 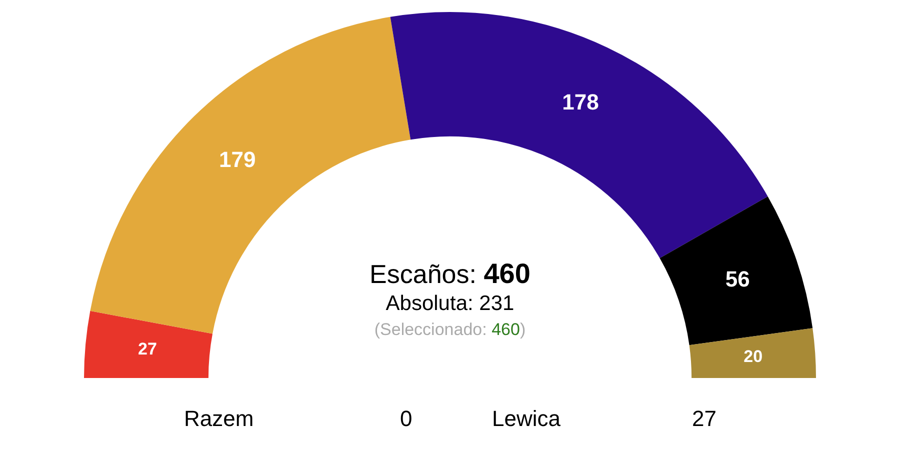 What do you see at coordinates (237, 159) in the screenshot?
I see `data-label: 179` at bounding box center [237, 159].